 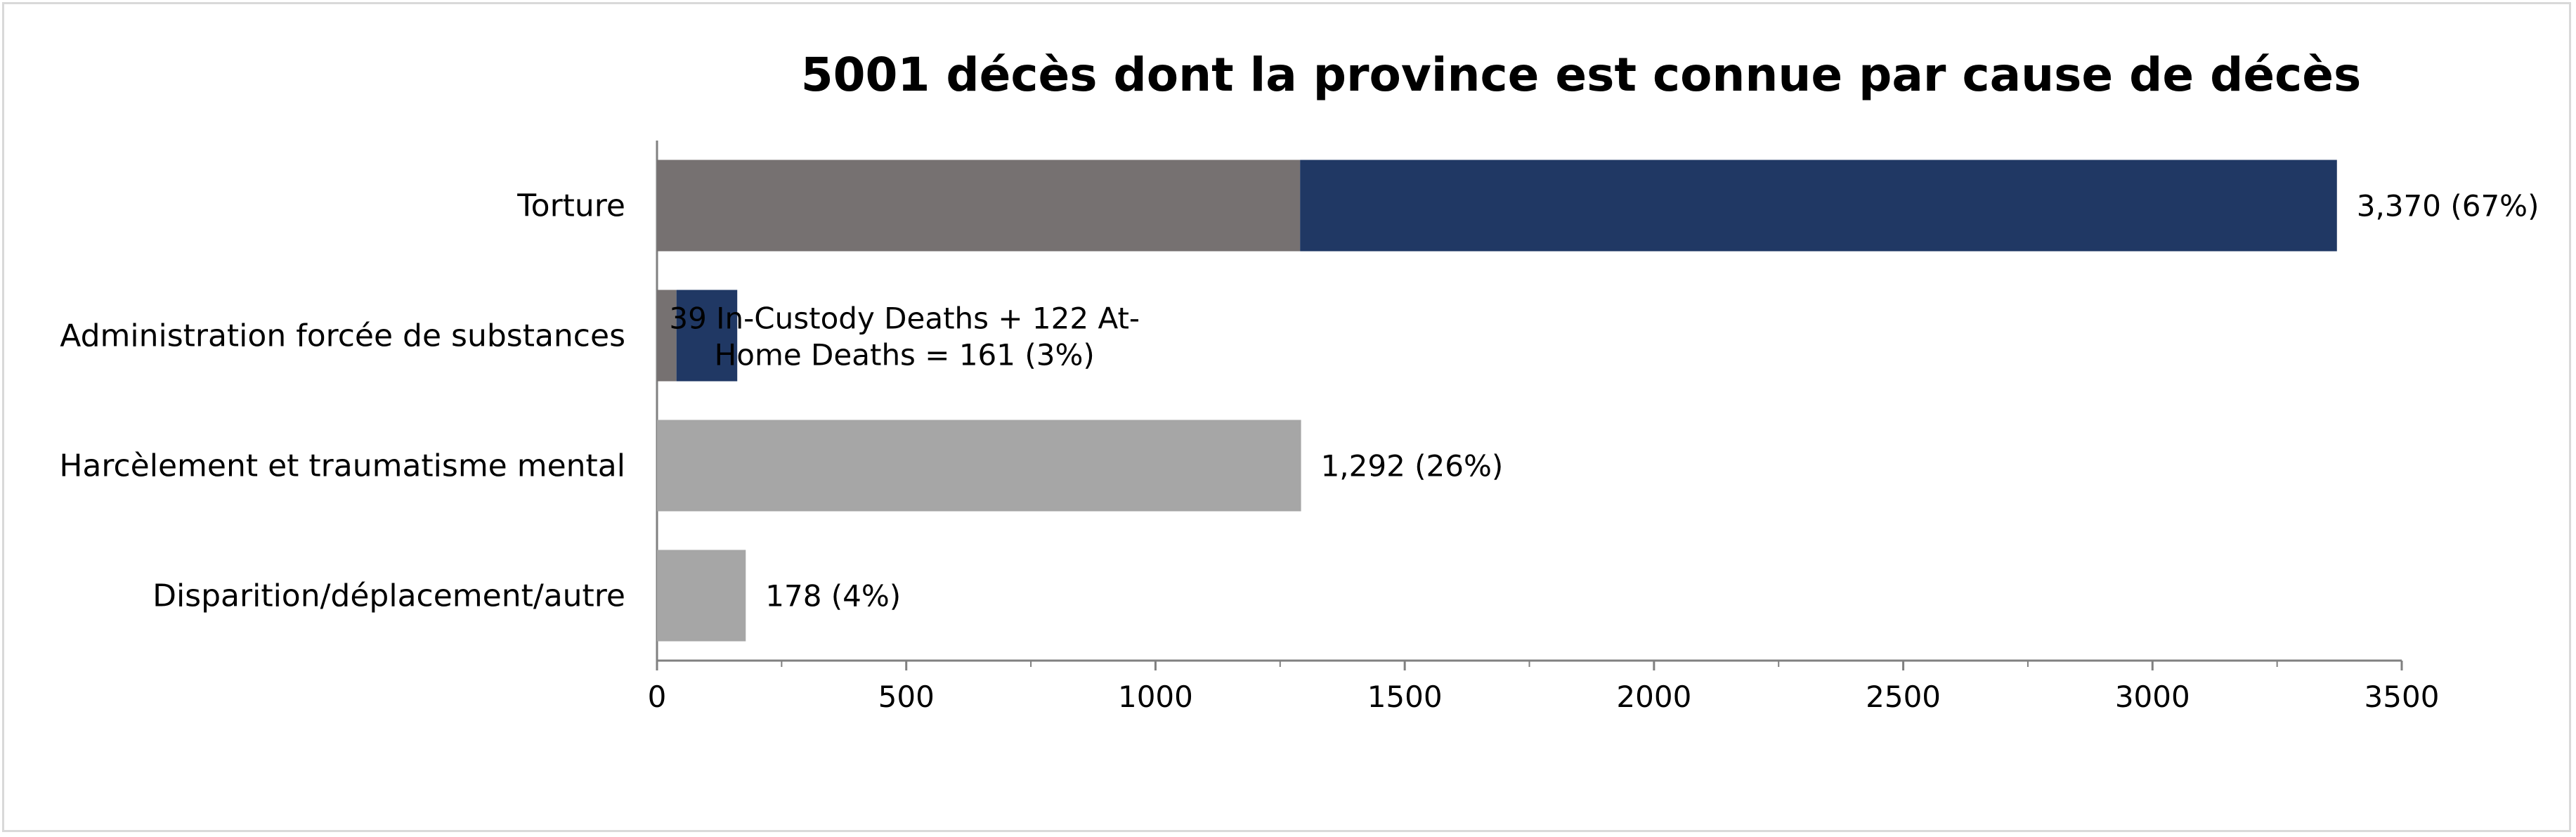 I want to click on x-tick-label: 2000, so click(x=1653, y=697).